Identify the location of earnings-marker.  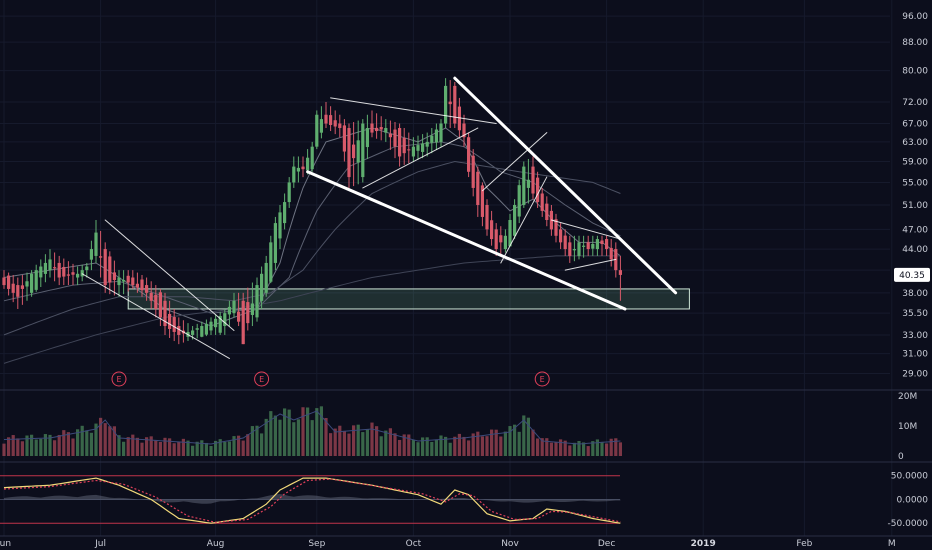
(119, 379).